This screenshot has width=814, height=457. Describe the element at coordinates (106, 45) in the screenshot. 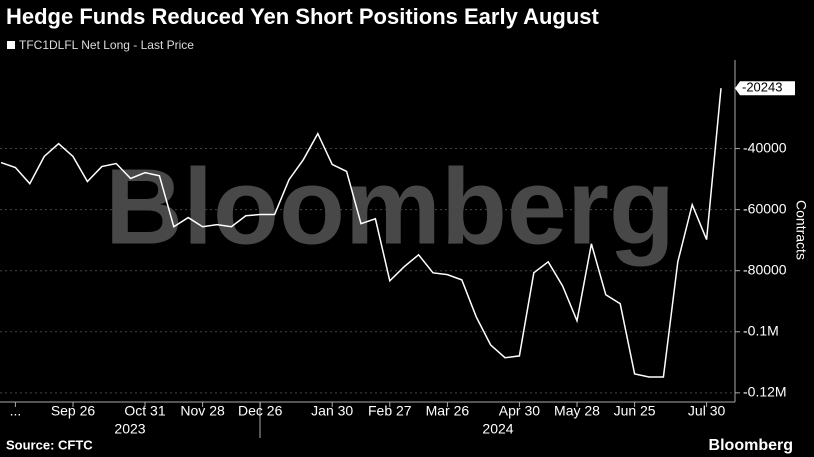

I see `legend-label: TFC1DLFL Net Long - Last Price` at that location.